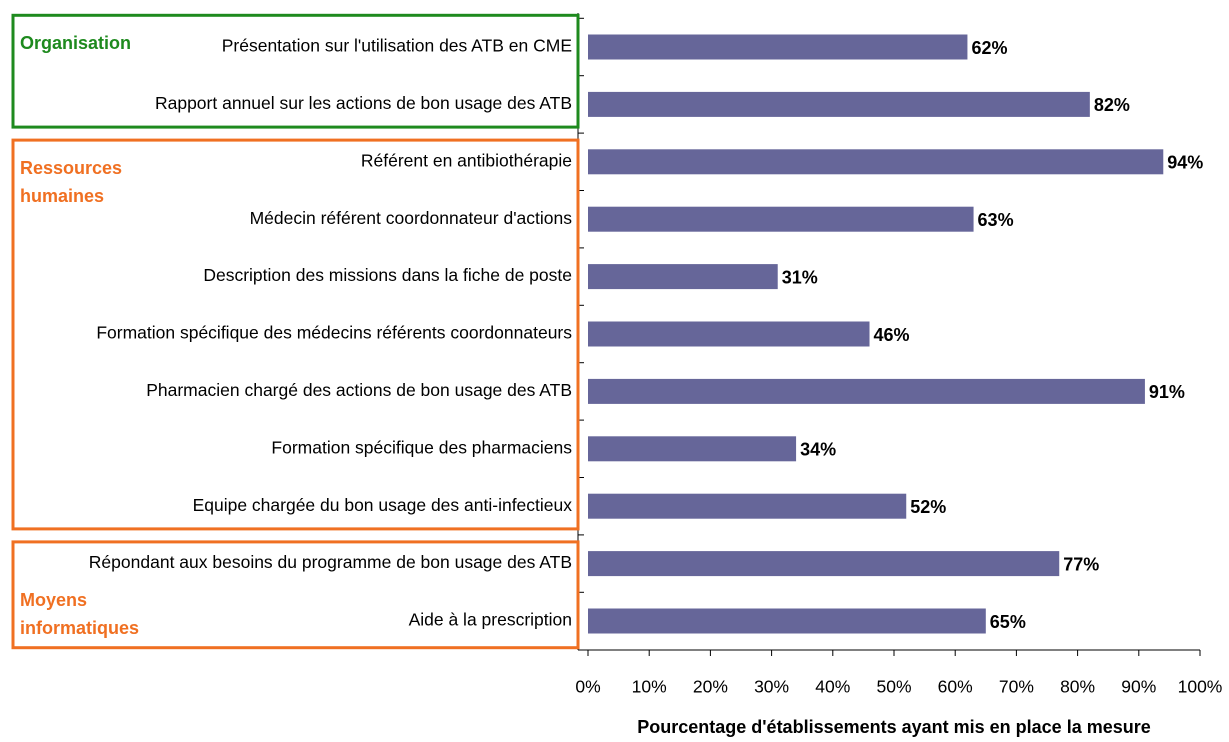 This screenshot has width=1229, height=742. Describe the element at coordinates (490, 620) in the screenshot. I see `y-tick-label: Aide à la prescription` at that location.